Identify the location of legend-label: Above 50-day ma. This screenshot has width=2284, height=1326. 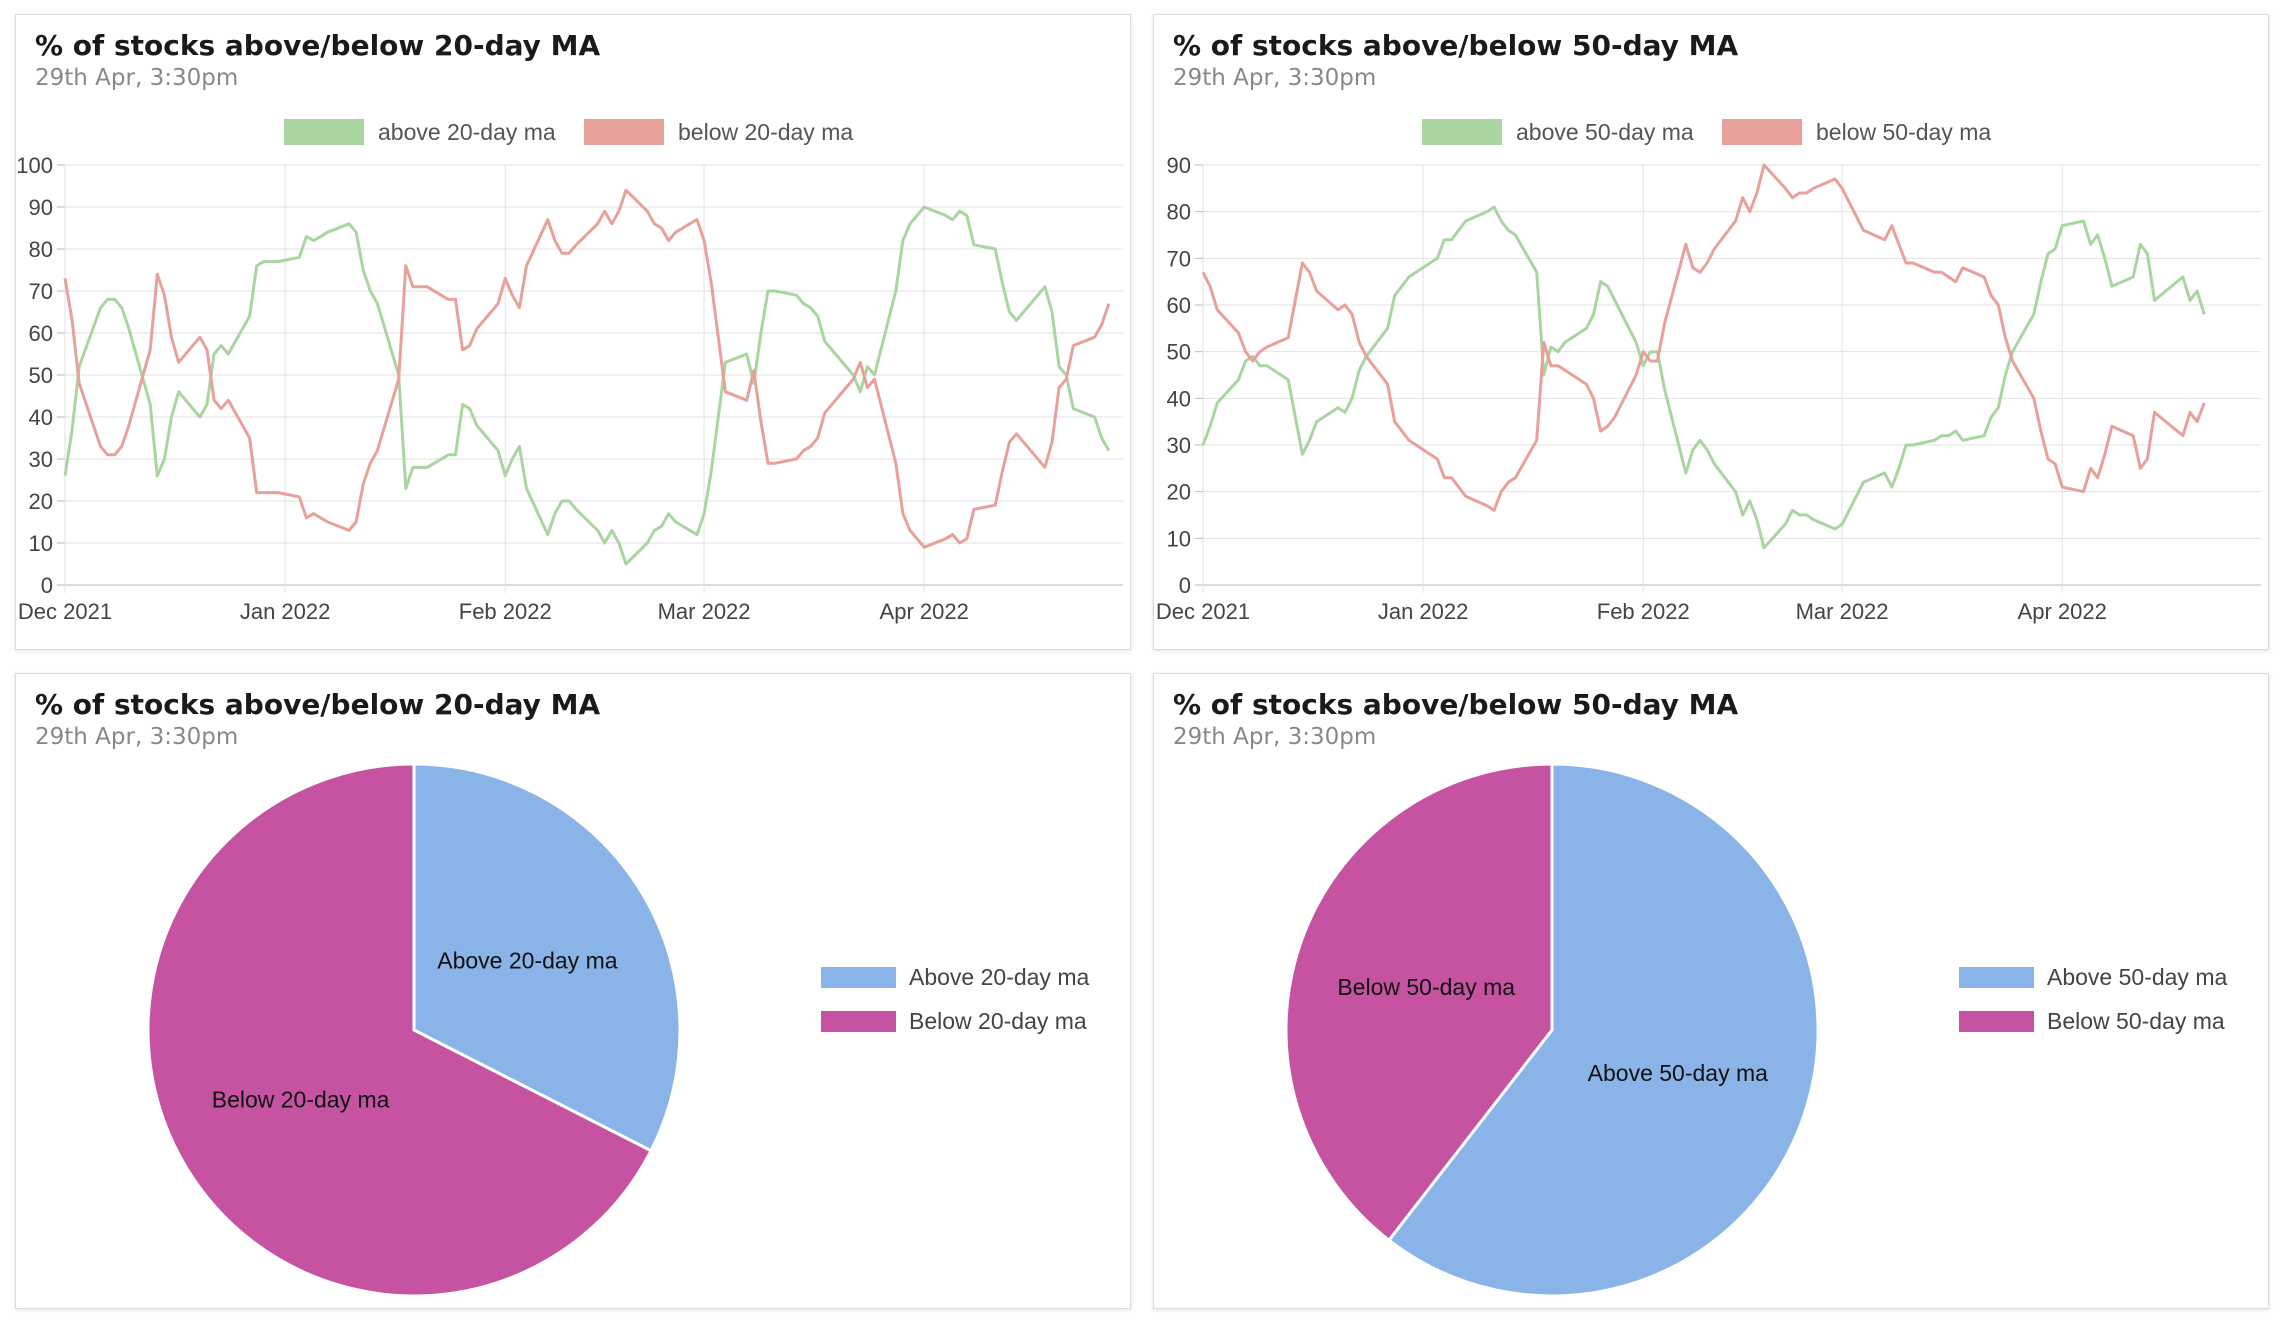
(2137, 977).